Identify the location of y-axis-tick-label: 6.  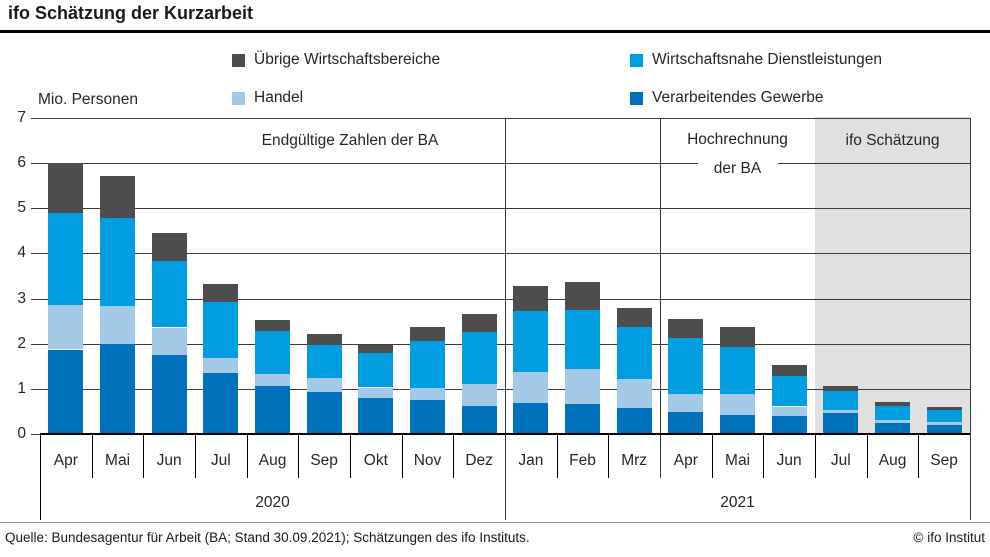
(21, 163).